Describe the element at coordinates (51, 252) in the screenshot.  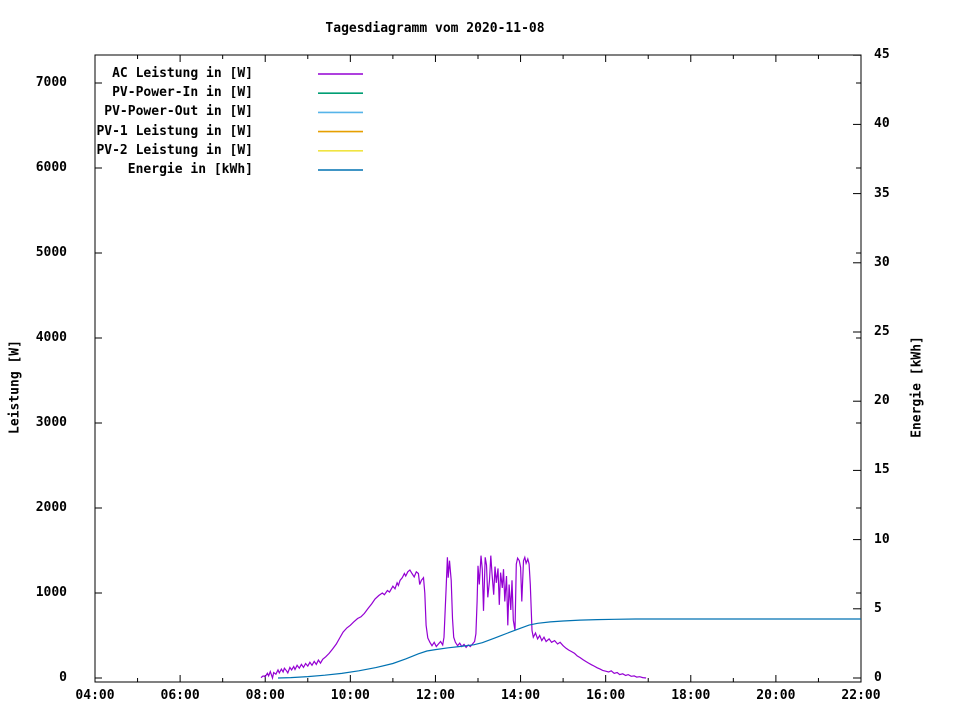
I see `left-axis-tick-label: 5000` at that location.